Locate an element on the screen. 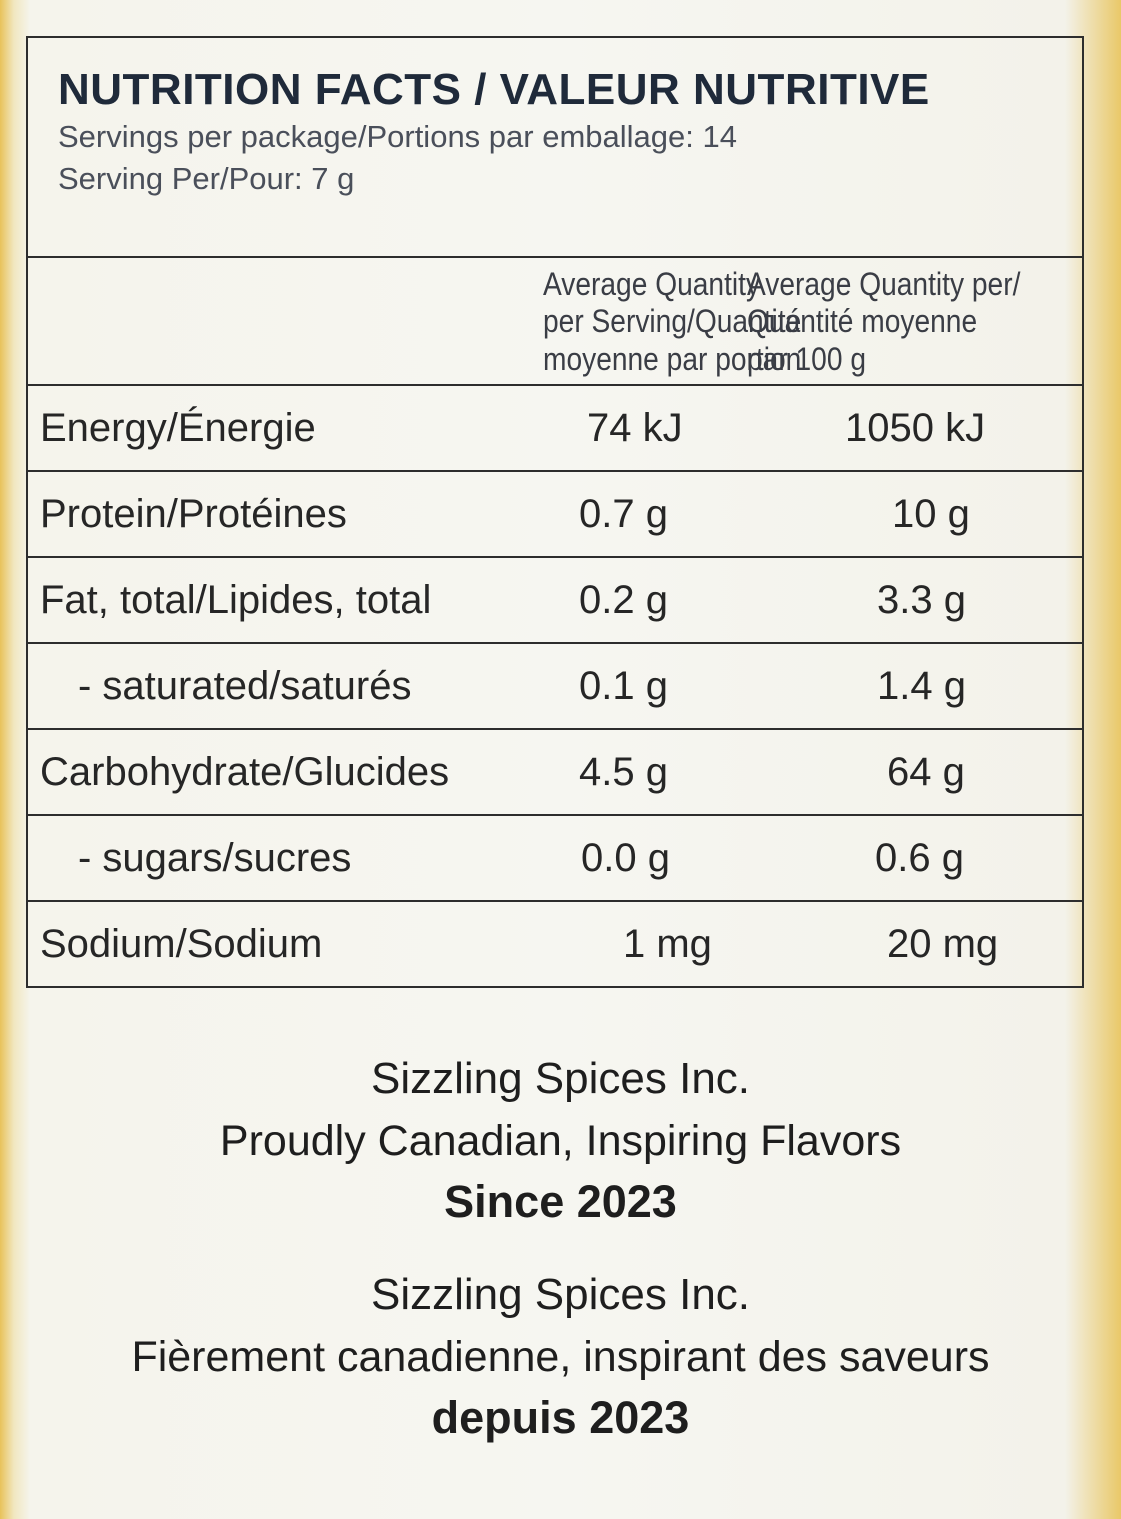 Image resolution: width=1121 pixels, height=1519 pixels. nutrient-row-fat-total: Fat, total/Lipides, total 0.2 g 3.3 g is located at coordinates (555, 600).